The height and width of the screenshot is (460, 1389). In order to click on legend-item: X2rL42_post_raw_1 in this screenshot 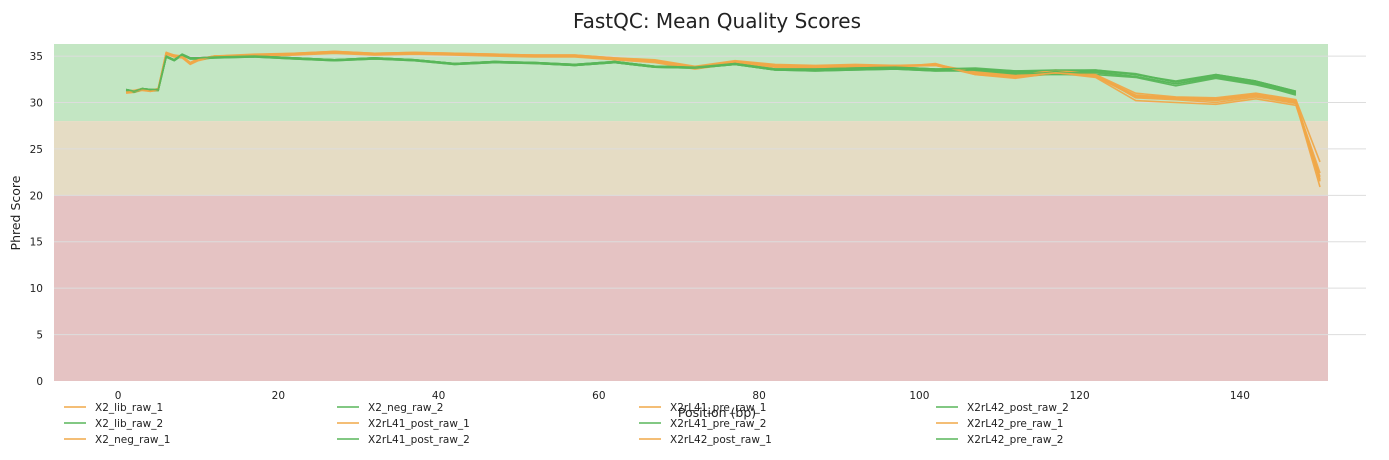, I will do `click(705, 440)`.